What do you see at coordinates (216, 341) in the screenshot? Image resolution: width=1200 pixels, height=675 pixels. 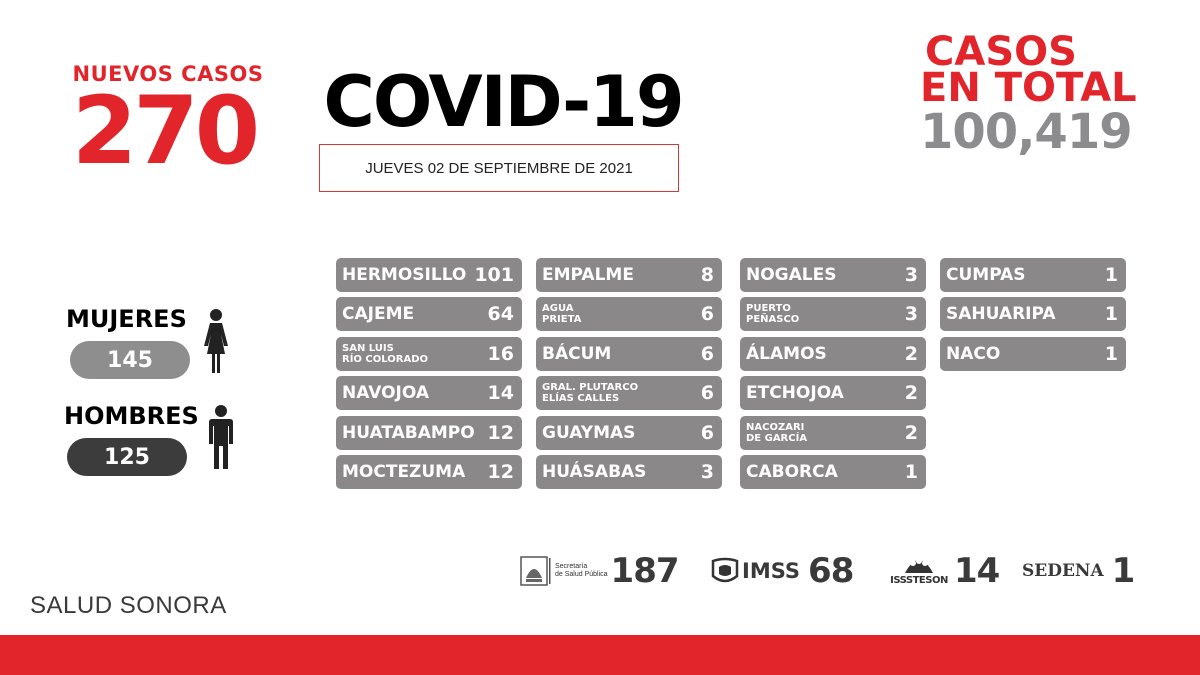 I see `woman-icon` at bounding box center [216, 341].